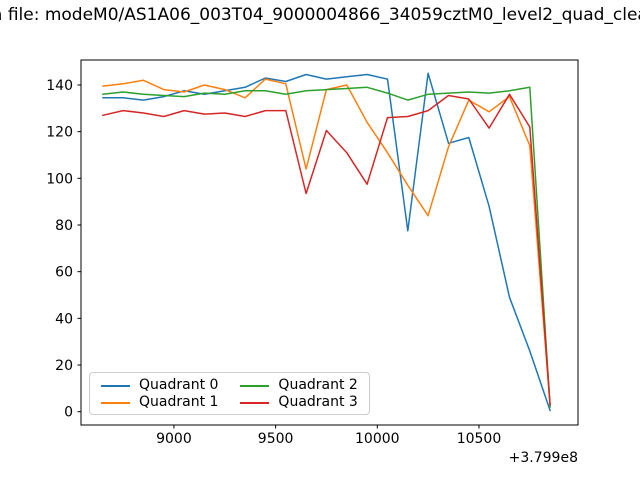 This screenshot has width=640, height=480. What do you see at coordinates (229, 393) in the screenshot?
I see `legend: Quadrant 0 Quadrant 1 Quadrant 2 Quadrant 3` at bounding box center [229, 393].